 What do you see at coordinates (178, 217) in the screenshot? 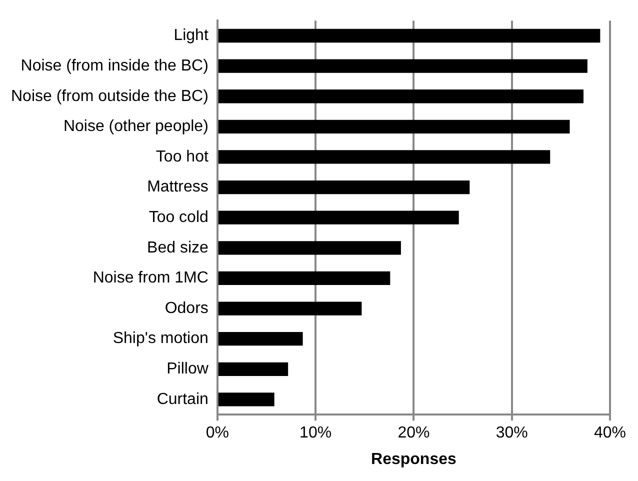
I see `y-tick-label: Too cold` at bounding box center [178, 217].